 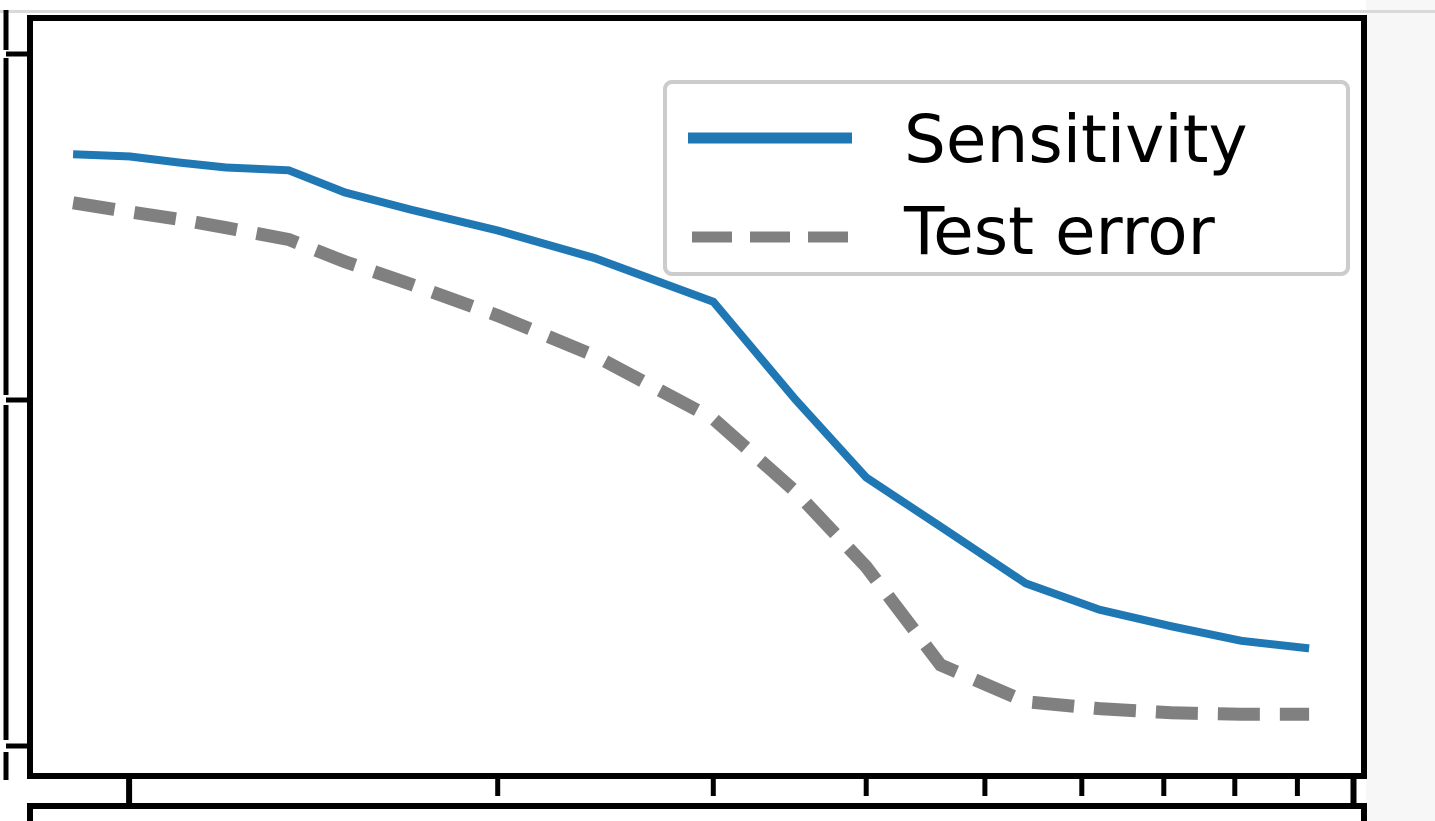 What do you see at coordinates (741, 790) in the screenshot?
I see `x-ticks` at bounding box center [741, 790].